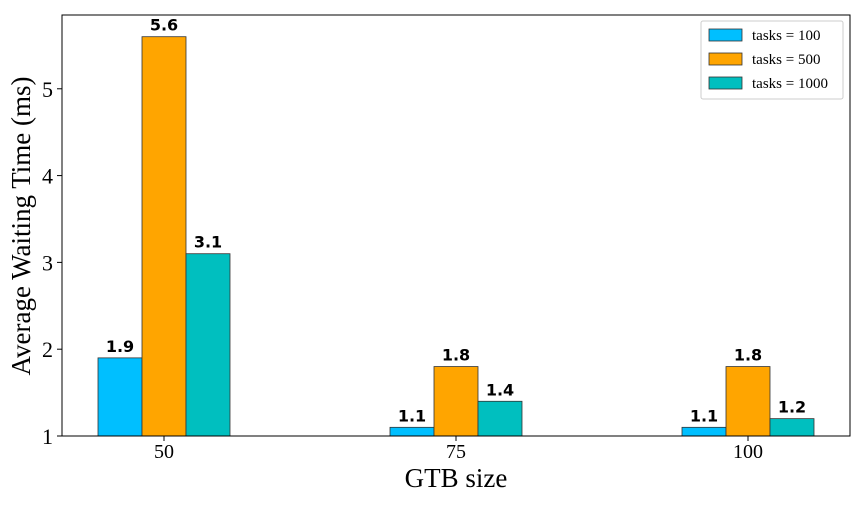 The image size is (864, 509). Describe the element at coordinates (164, 25) in the screenshot. I see `data-label: 5.6` at that location.